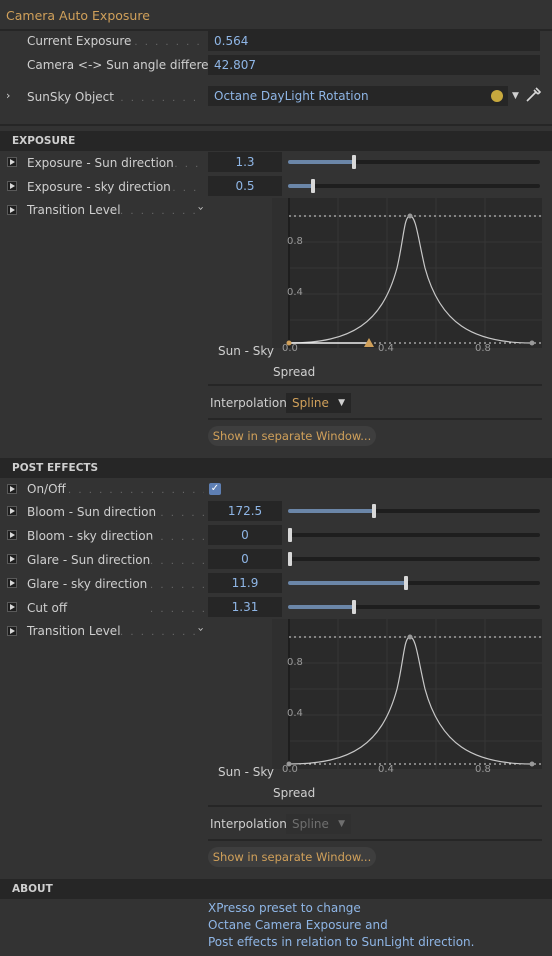 The height and width of the screenshot is (956, 552). What do you see at coordinates (374, 41) in the screenshot?
I see `current-exposure-field: 0.564` at bounding box center [374, 41].